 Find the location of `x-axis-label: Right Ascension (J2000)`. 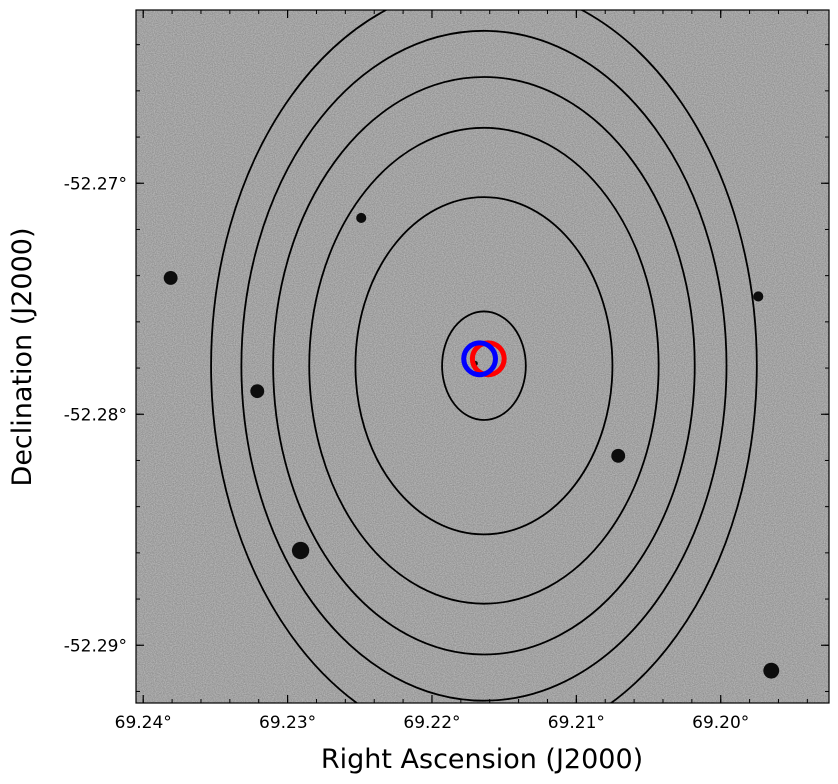

x-axis-label: Right Ascension (J2000) is located at coordinates (482, 759).